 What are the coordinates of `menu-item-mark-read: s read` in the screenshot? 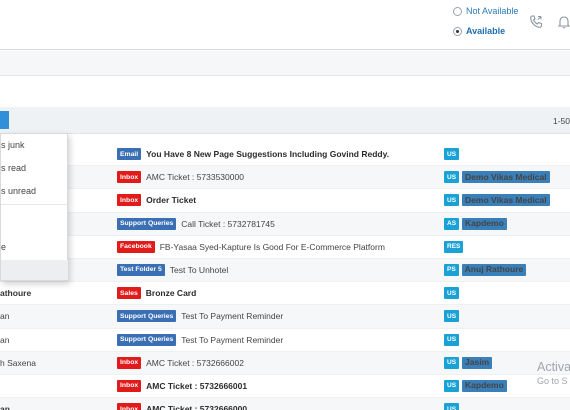 It's located at (14, 168).